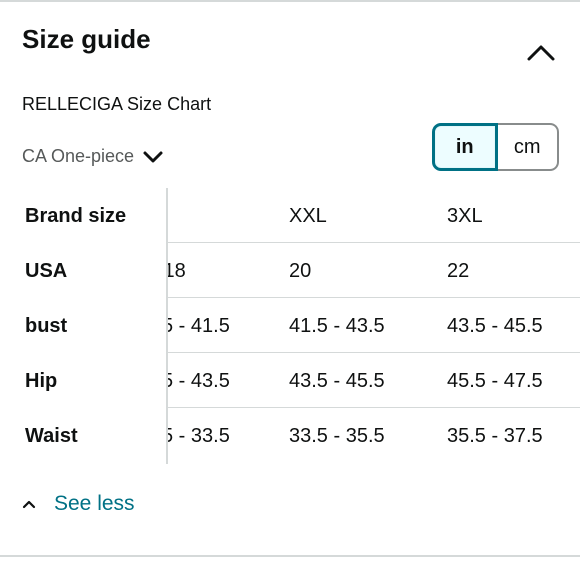  Describe the element at coordinates (46, 326) in the screenshot. I see `row-header-bust: bust` at that location.